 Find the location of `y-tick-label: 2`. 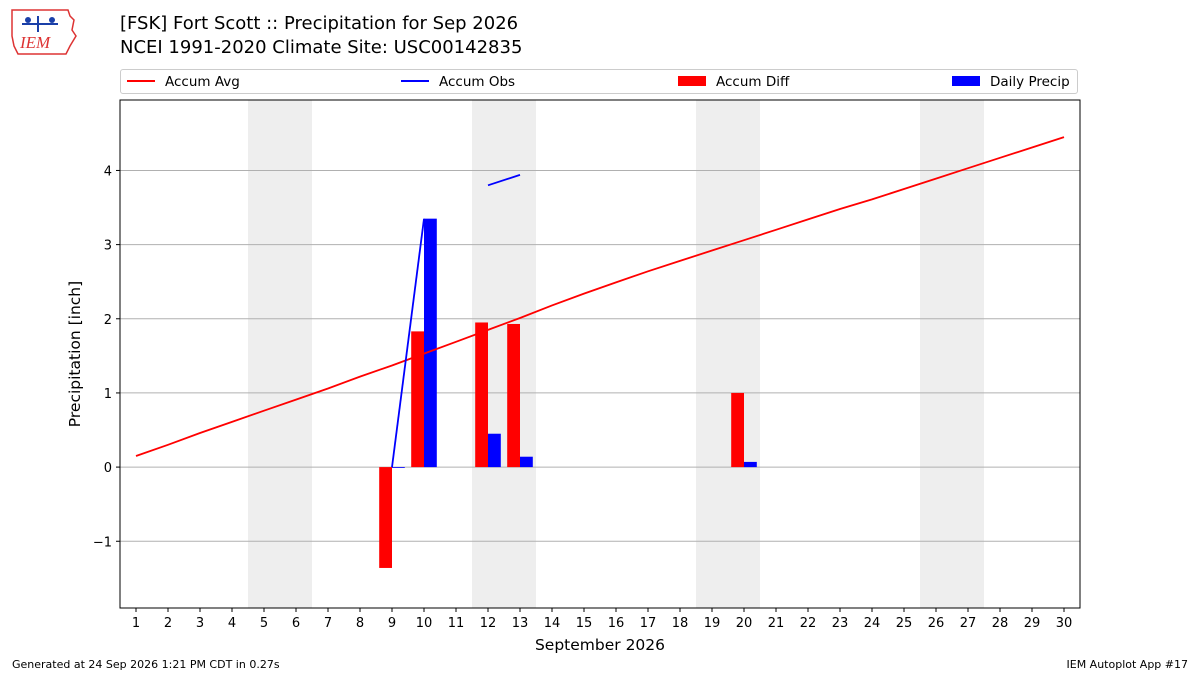

y-tick-label: 2 is located at coordinates (108, 320).